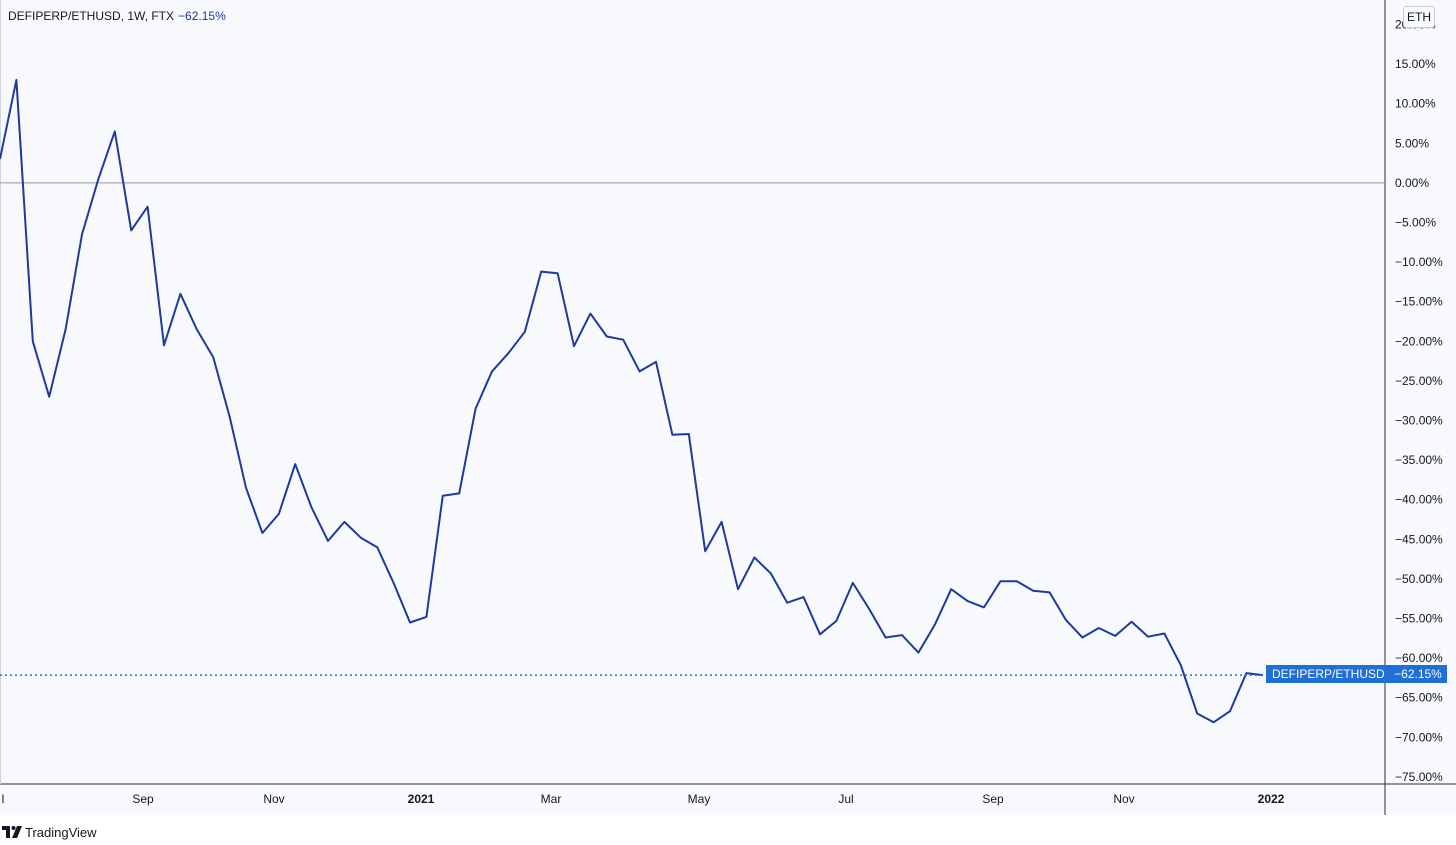 The image size is (1456, 845). What do you see at coordinates (1419, 460) in the screenshot?
I see `y-tick-label: −35.00%` at bounding box center [1419, 460].